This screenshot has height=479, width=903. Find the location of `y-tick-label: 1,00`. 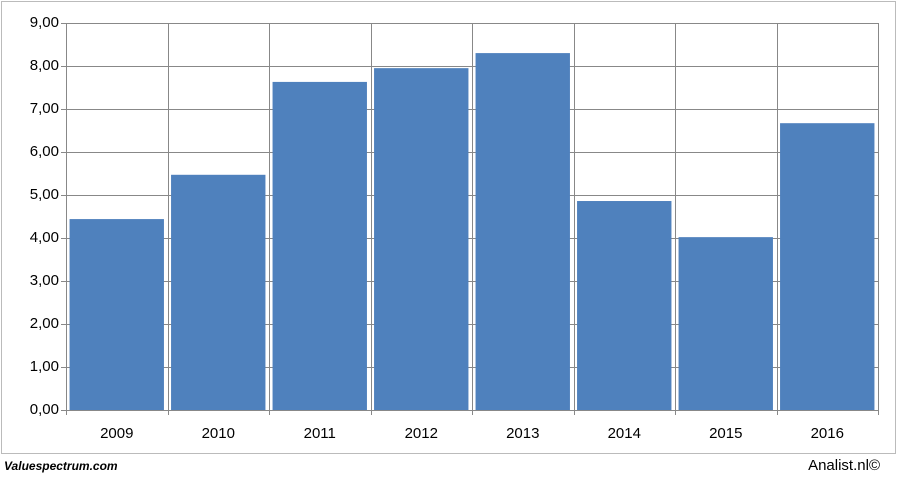

y-tick-label: 1,00 is located at coordinates (44, 366).